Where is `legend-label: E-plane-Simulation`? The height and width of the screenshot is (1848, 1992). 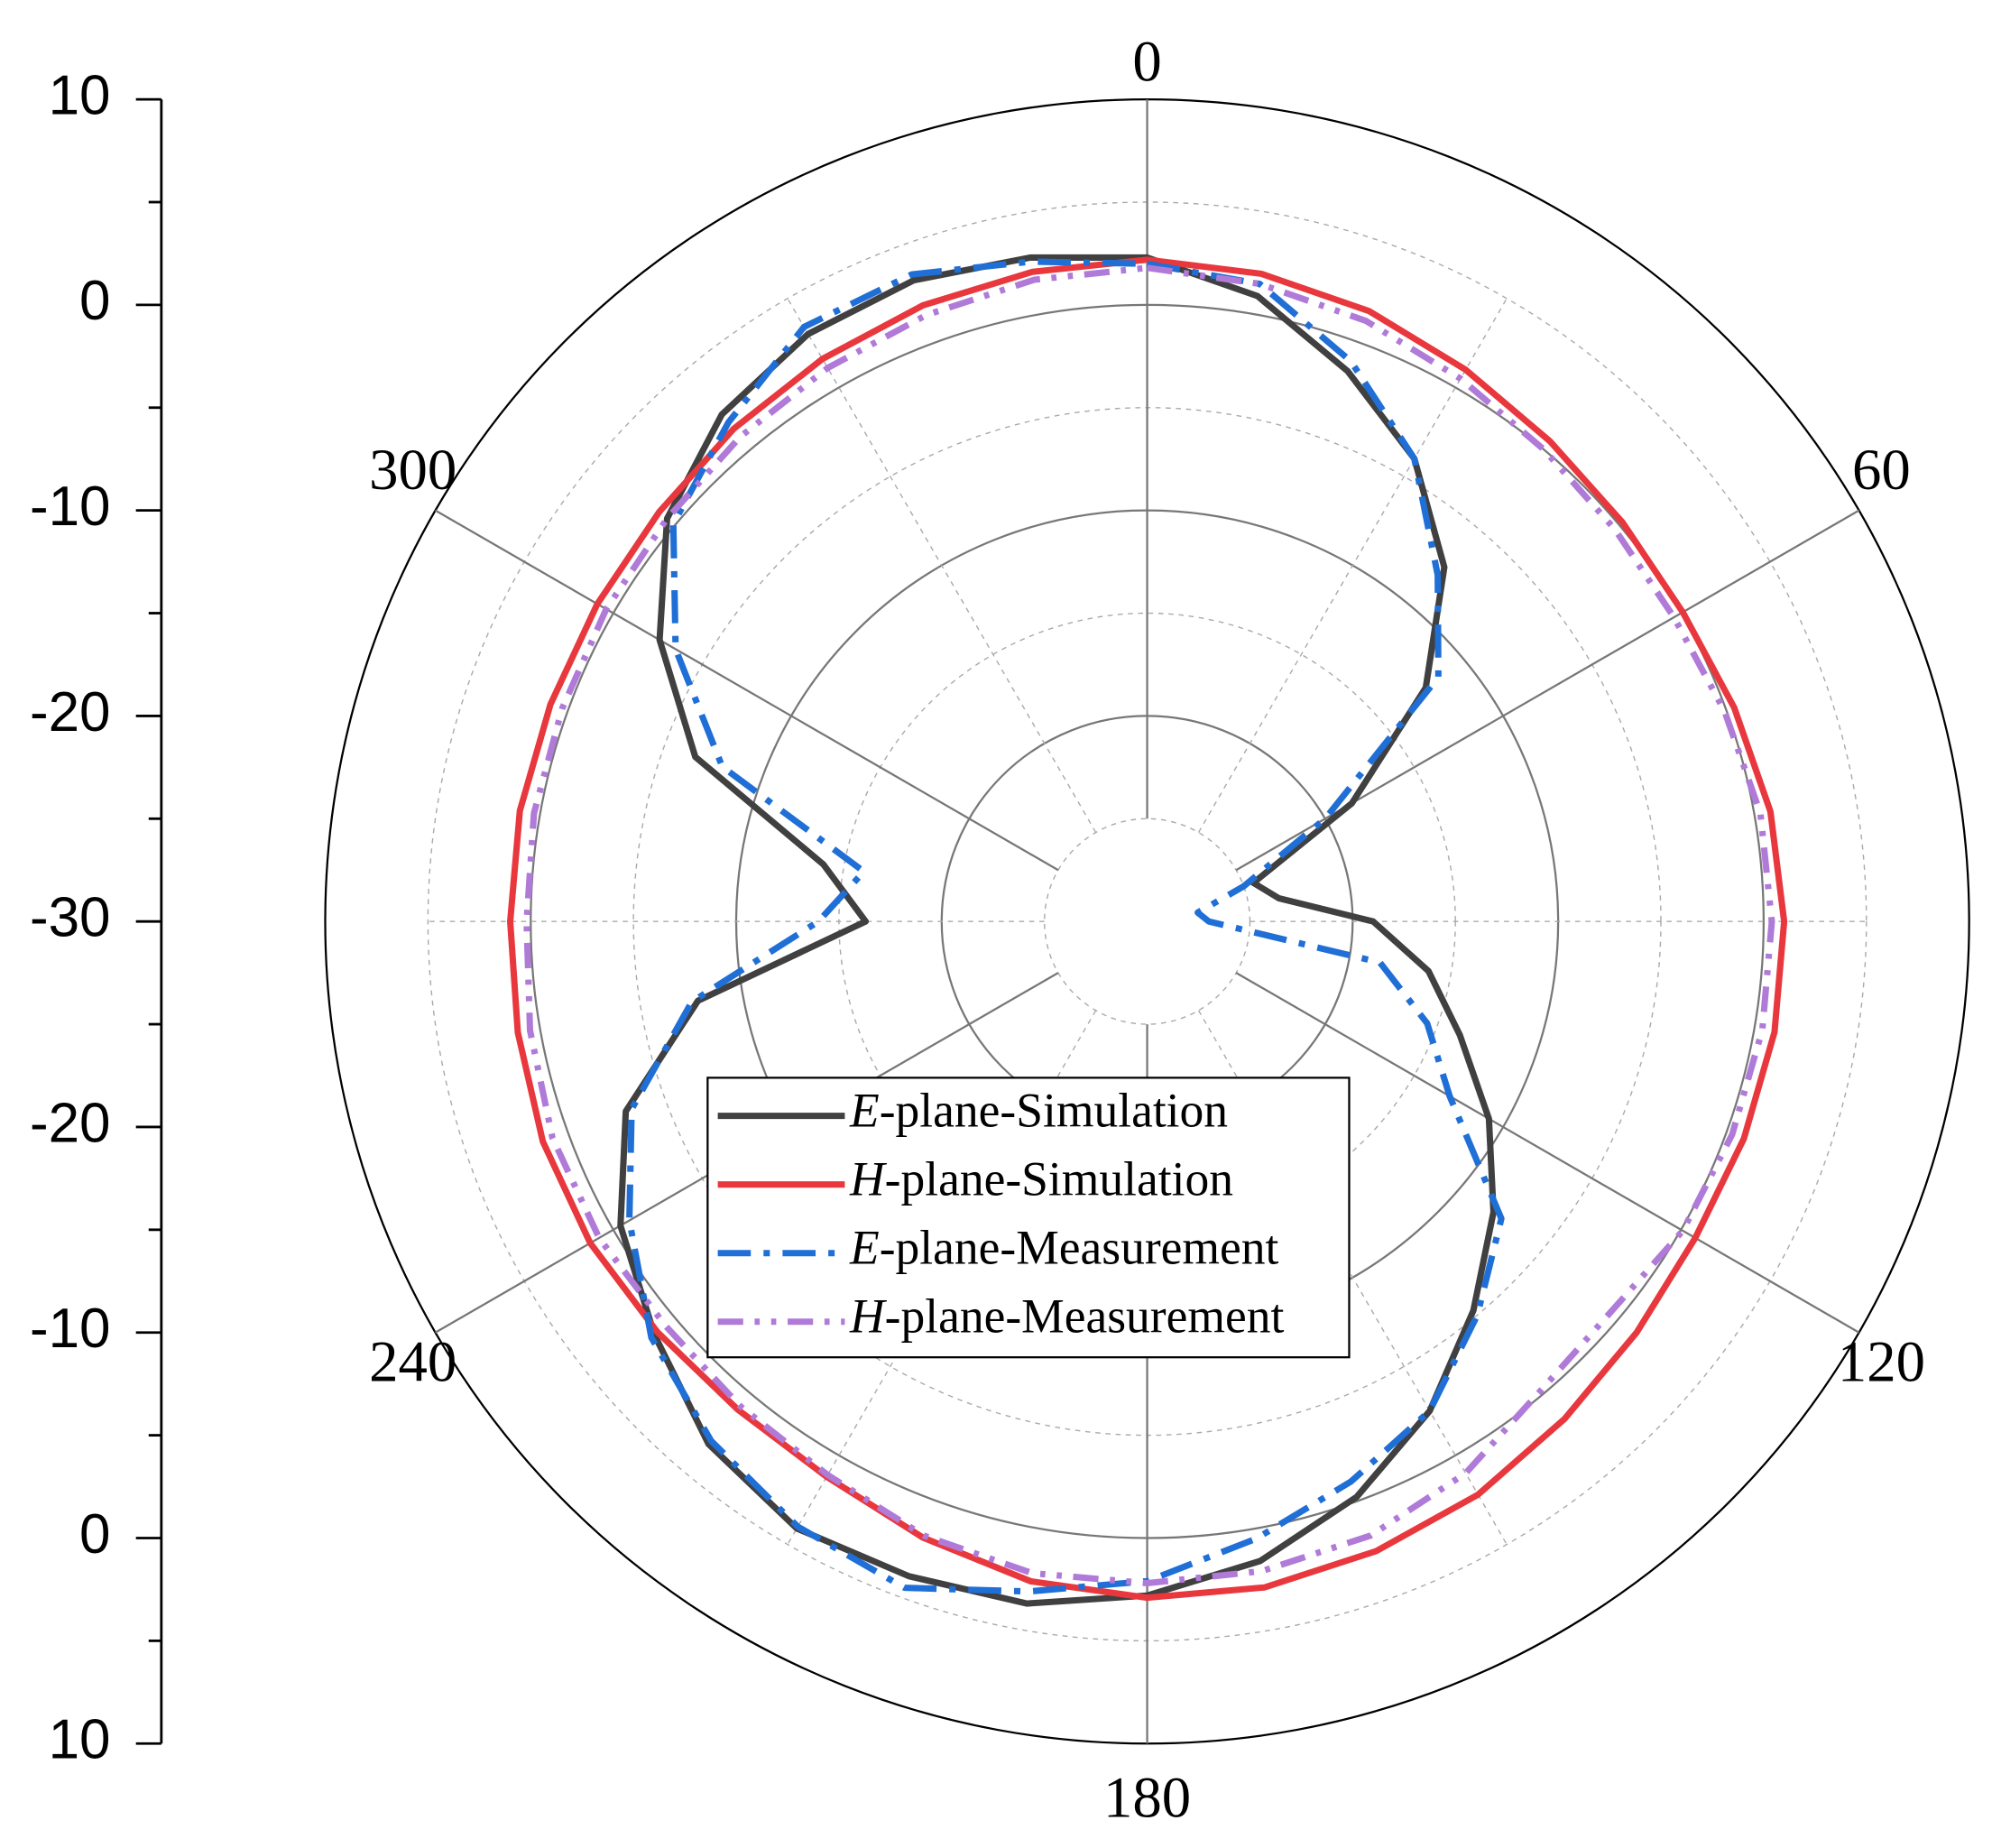
legend-label: E-plane-Simulation is located at coordinates (1038, 1111).